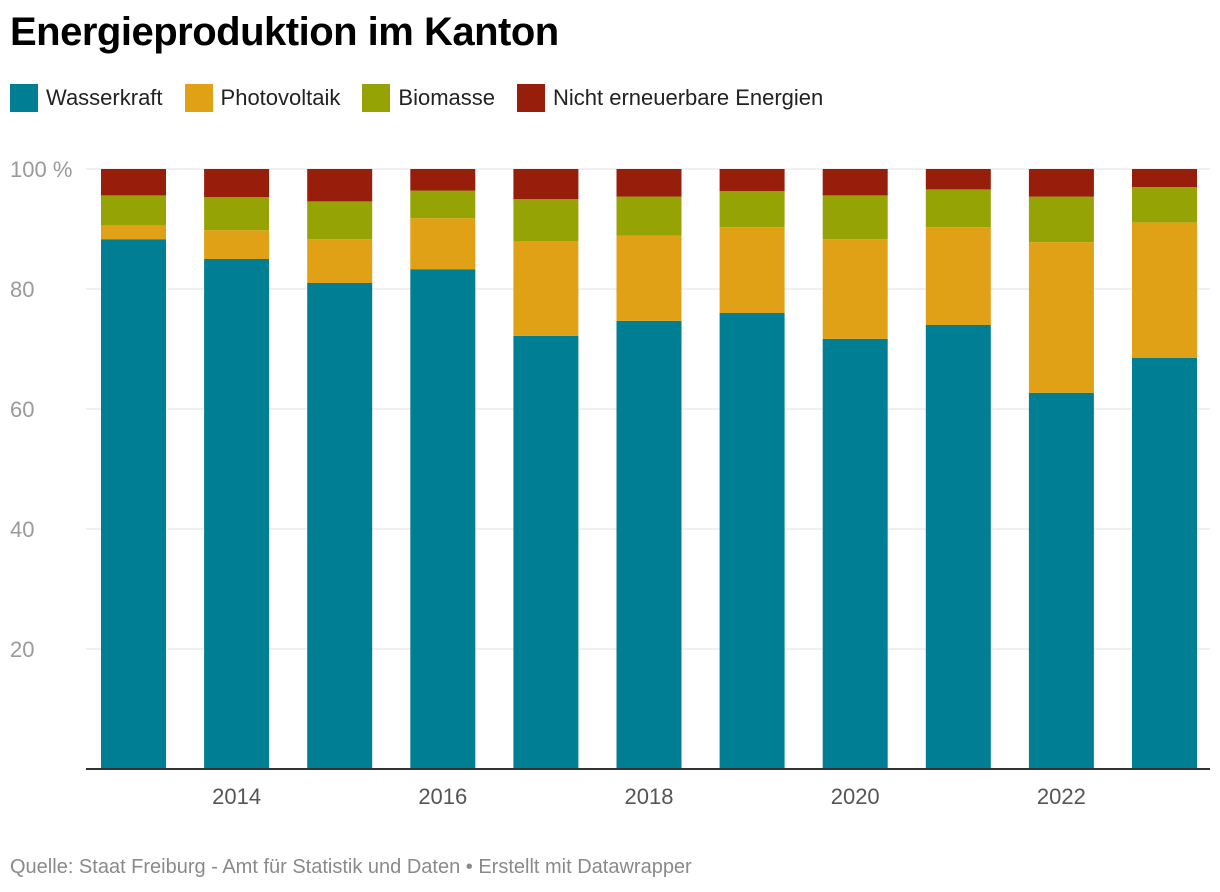 The height and width of the screenshot is (892, 1220). I want to click on bar-segment-nicht-erneuerbare-energien-2015, so click(340, 185).